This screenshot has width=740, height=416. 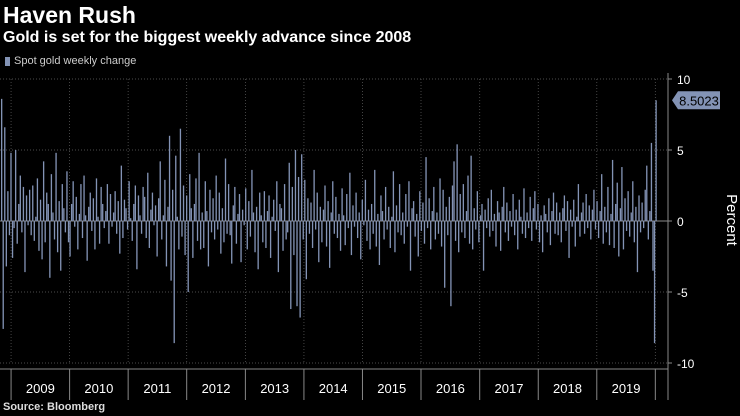 What do you see at coordinates (699, 100) in the screenshot?
I see `last-value-label: 8.5023` at bounding box center [699, 100].